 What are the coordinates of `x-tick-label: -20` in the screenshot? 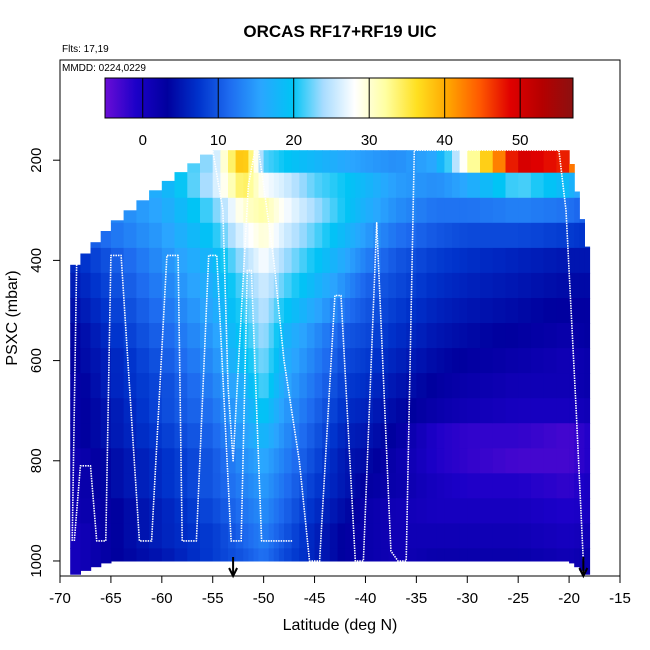 It's located at (569, 598).